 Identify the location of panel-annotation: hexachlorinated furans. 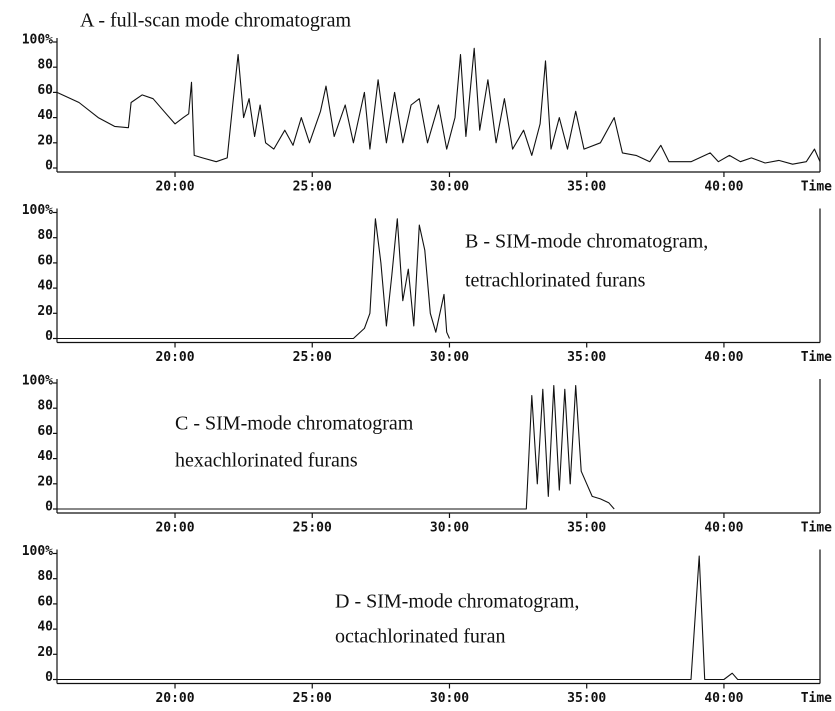
(266, 461).